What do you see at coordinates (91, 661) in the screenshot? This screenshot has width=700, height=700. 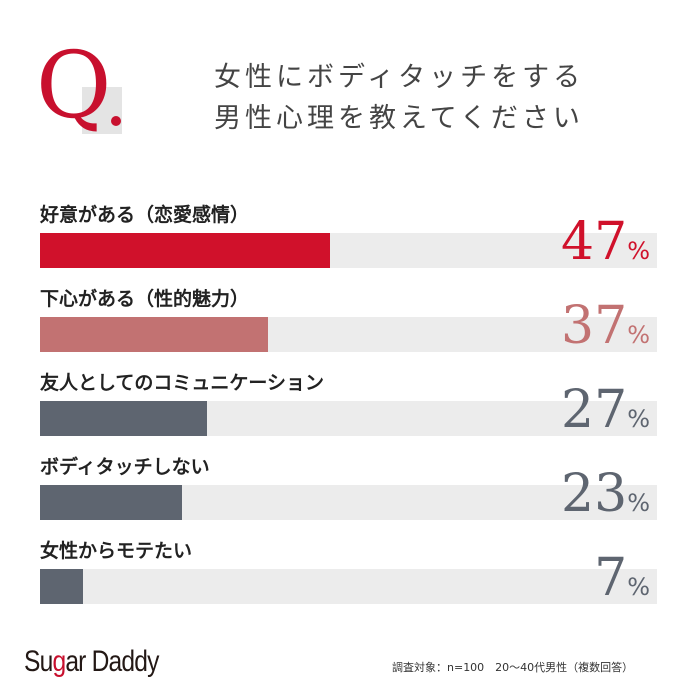 I see `sugardaddy-logo: Sugar Daddy` at bounding box center [91, 661].